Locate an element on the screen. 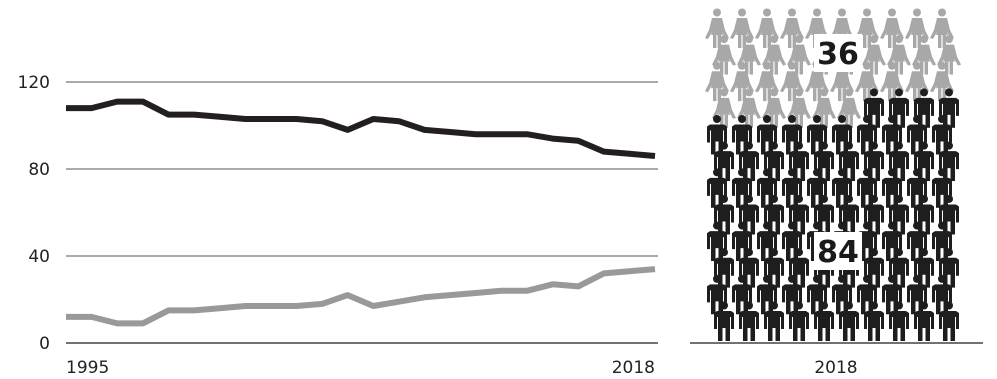  callout-female-box is located at coordinates (838, 53).